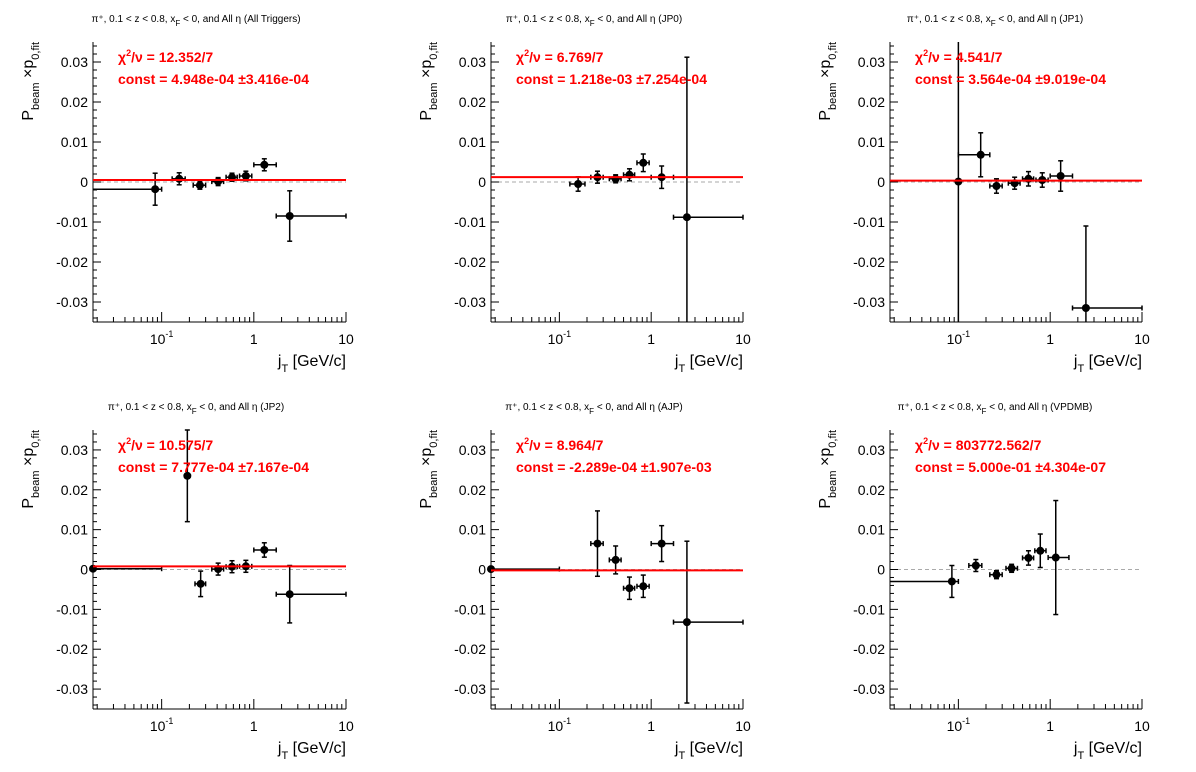 This screenshot has width=1196, height=772. What do you see at coordinates (213, 467) in the screenshot?
I see `fit-const-text: const = 7.777e-04 ±7.167e-04` at bounding box center [213, 467].